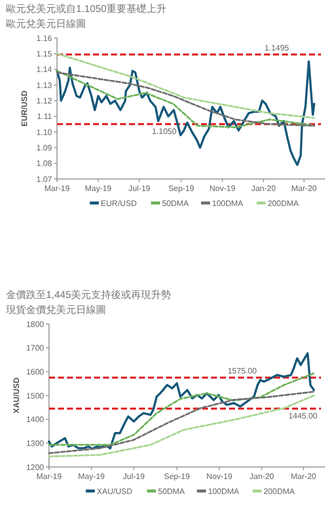  What do you see at coordinates (35, 371) in the screenshot?
I see `y-tick-label: 1600` at bounding box center [35, 371].